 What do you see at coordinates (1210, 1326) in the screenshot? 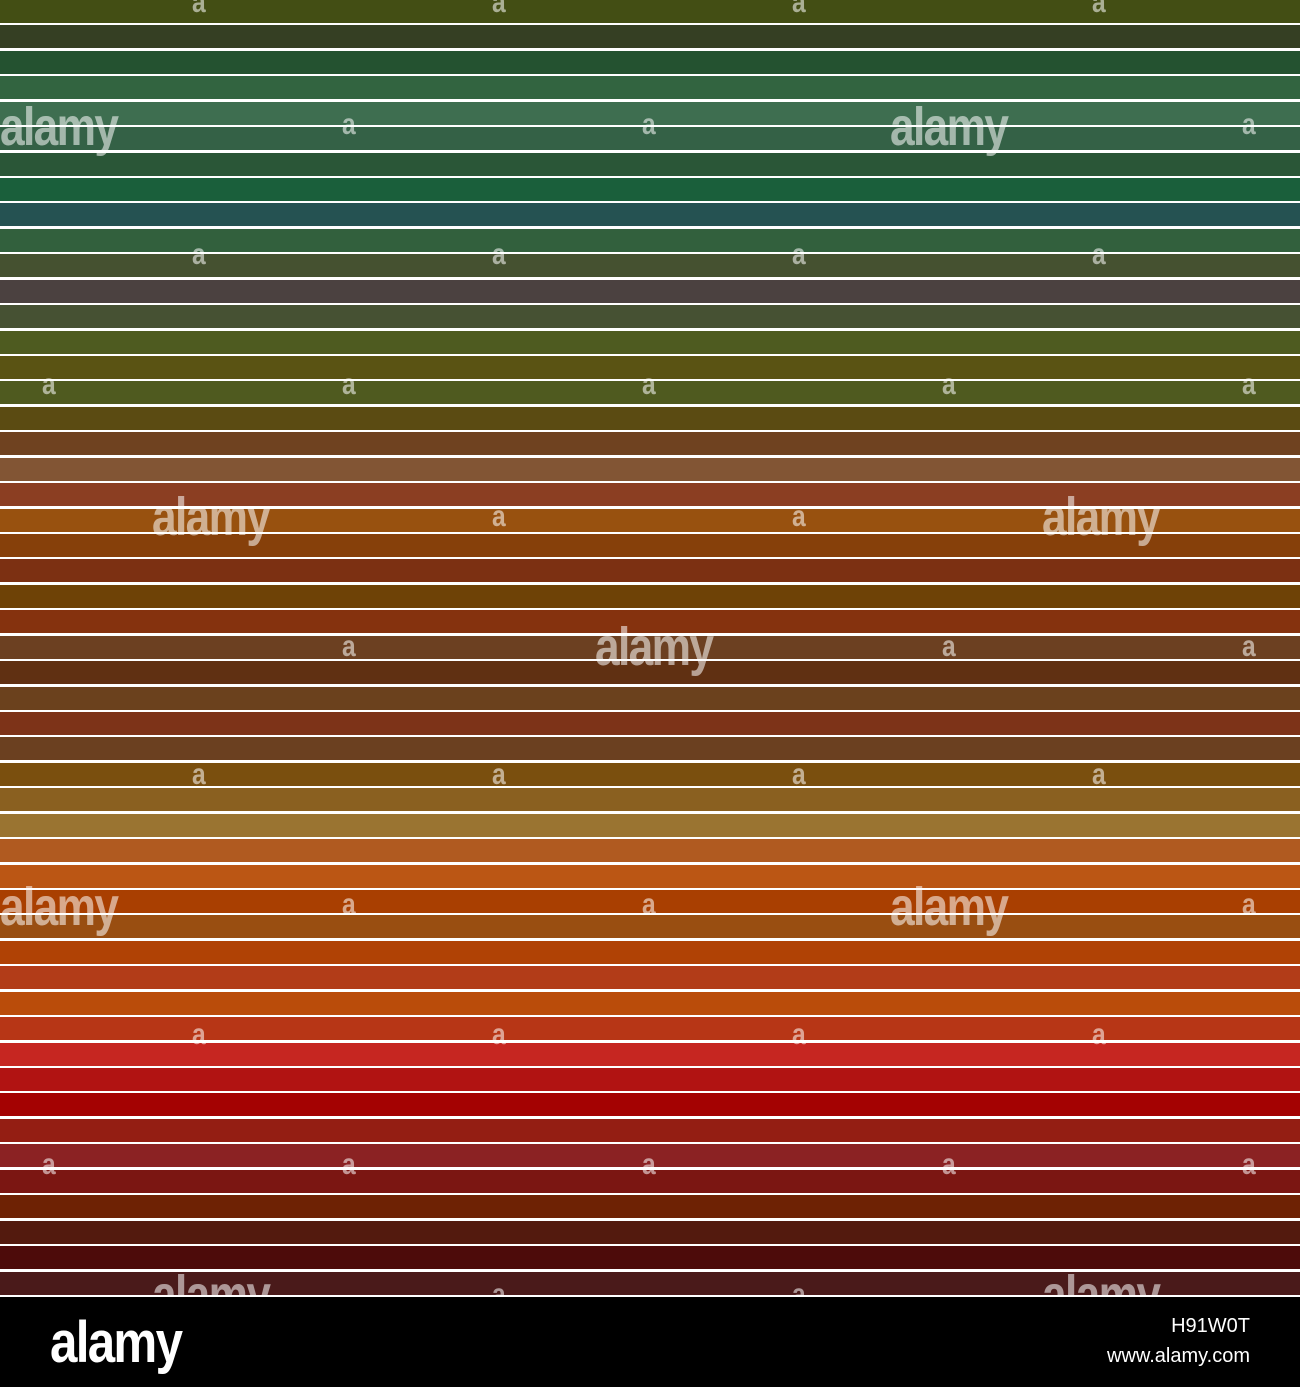
I see `image-id: H91W0T` at bounding box center [1210, 1326].